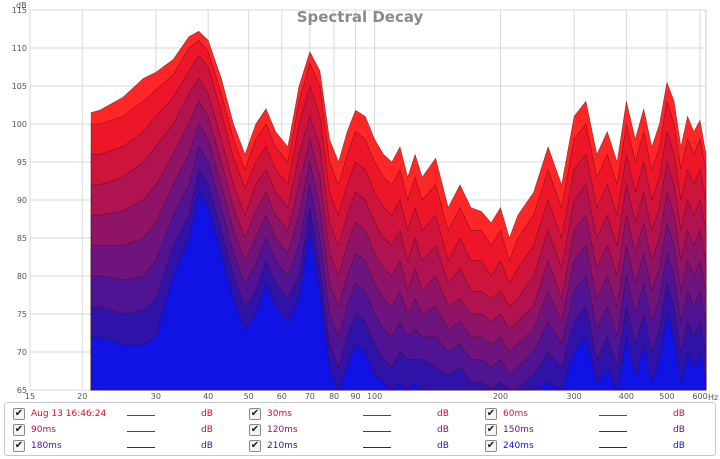 The width and height of the screenshot is (720, 459). What do you see at coordinates (599, 414) in the screenshot?
I see `legend-item: ✔ 60ms dB` at bounding box center [599, 414].